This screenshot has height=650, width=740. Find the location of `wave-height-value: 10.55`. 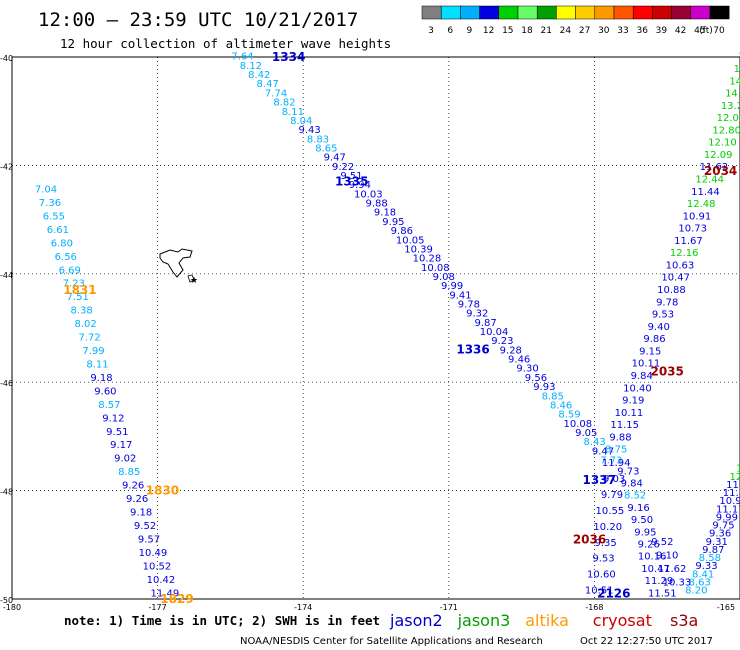

wave-height-value: 10.55 is located at coordinates (610, 511).